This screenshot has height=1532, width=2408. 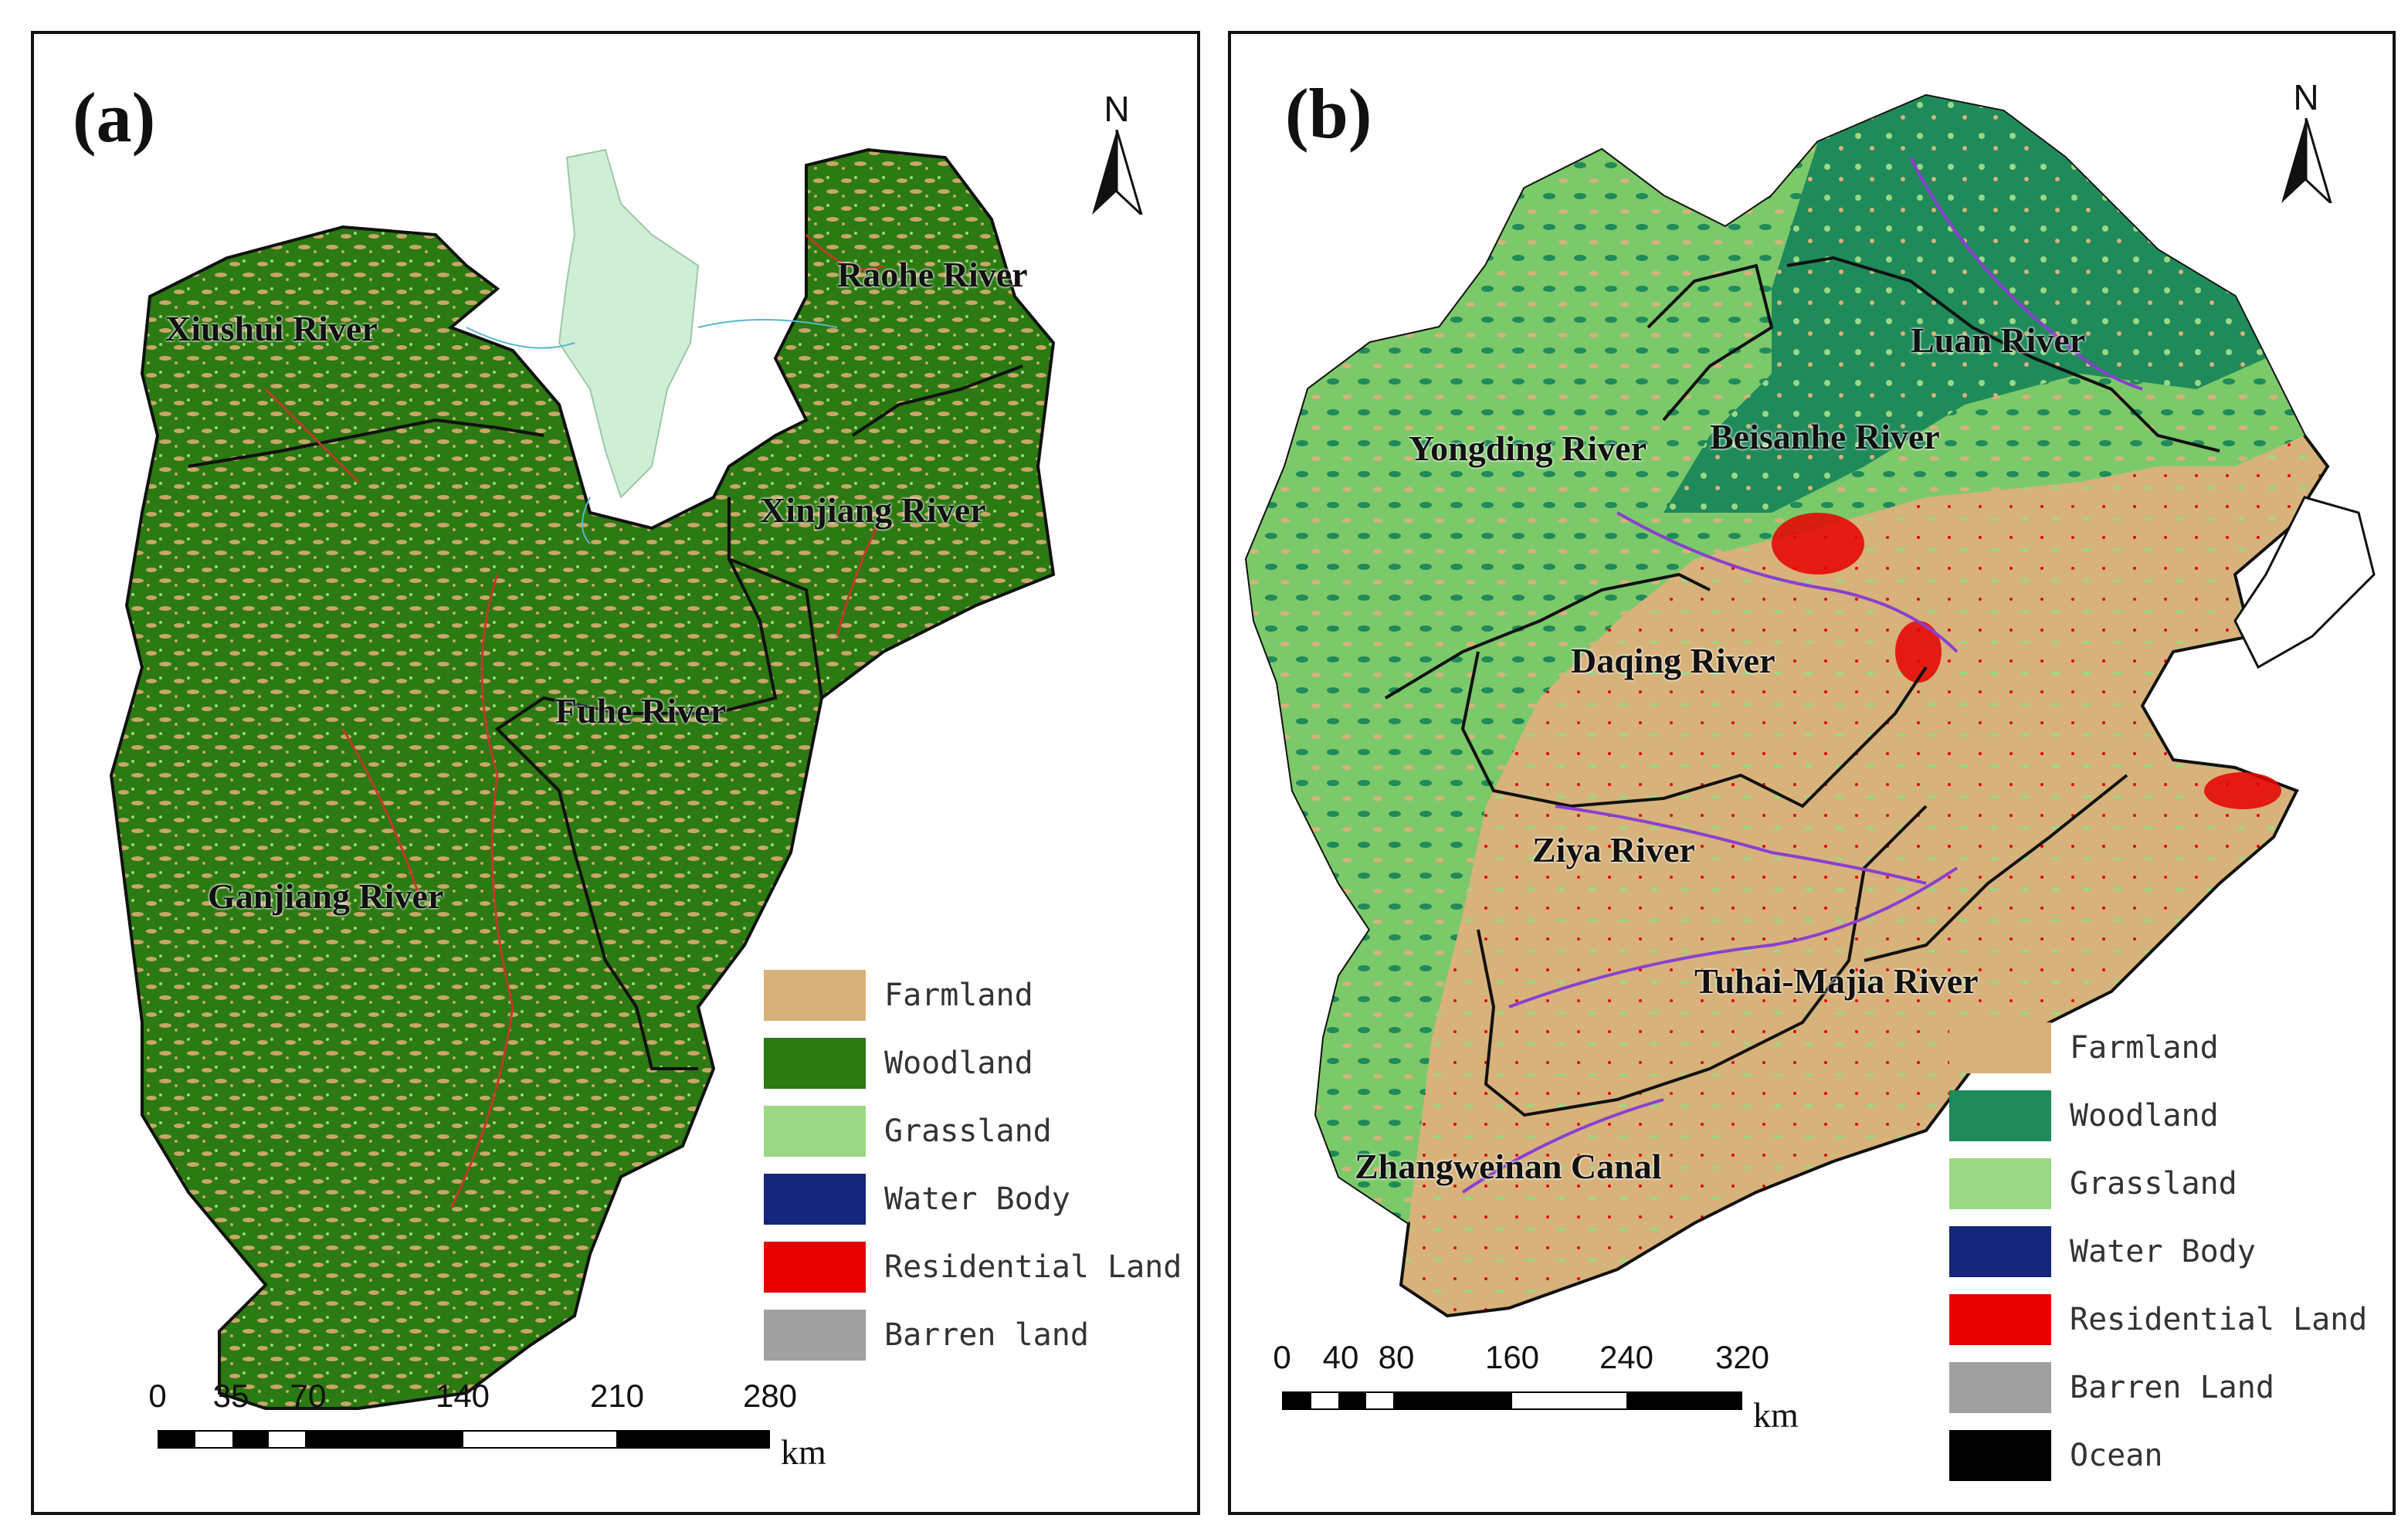 I want to click on scale-bar-b: 0 40 80 160 240 320 km, so click(x=1595, y=1393).